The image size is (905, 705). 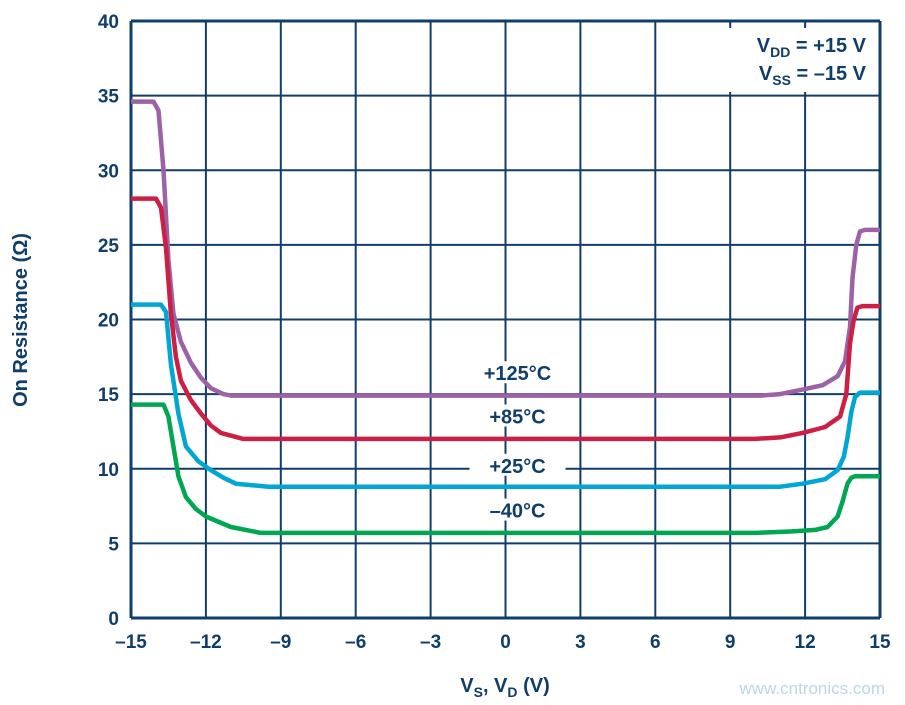 What do you see at coordinates (812, 688) in the screenshot?
I see `watermark: www.cntronics.com` at bounding box center [812, 688].